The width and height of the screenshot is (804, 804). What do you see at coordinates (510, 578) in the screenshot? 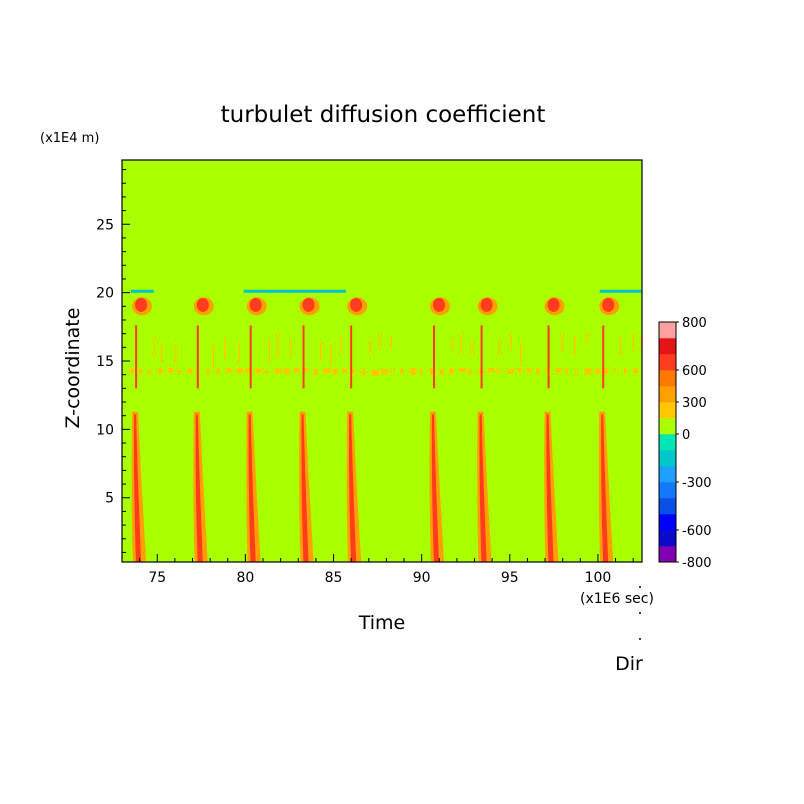
I see `x-tick-label: 95` at bounding box center [510, 578].